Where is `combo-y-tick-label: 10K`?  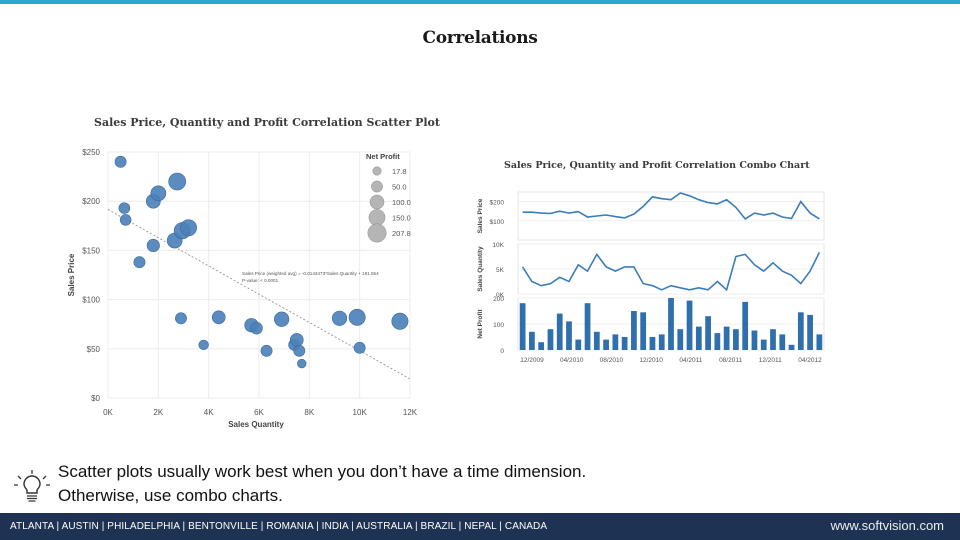
combo-y-tick-label: 10K is located at coordinates (498, 245).